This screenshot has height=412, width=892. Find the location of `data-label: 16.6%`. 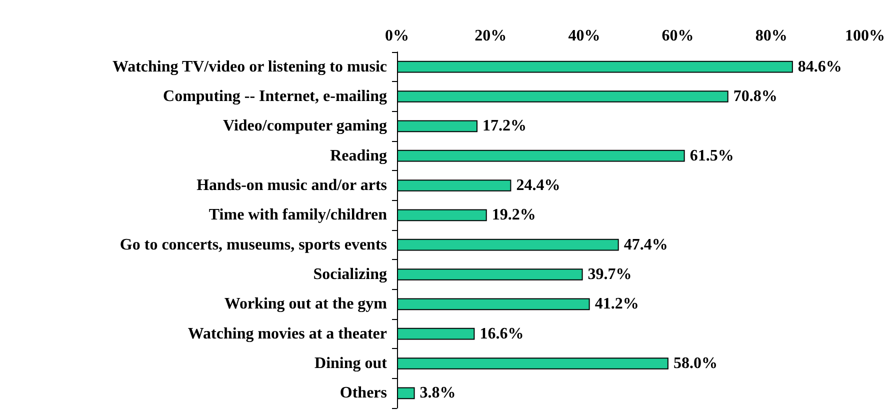

data-label: 16.6% is located at coordinates (502, 333).